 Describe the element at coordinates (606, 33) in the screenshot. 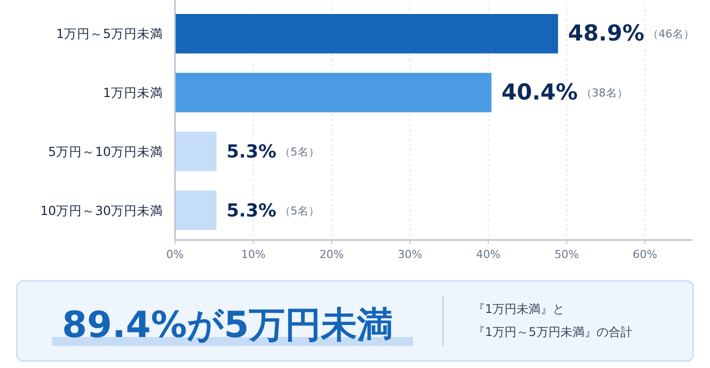

I see `data-label: 48.9%` at that location.